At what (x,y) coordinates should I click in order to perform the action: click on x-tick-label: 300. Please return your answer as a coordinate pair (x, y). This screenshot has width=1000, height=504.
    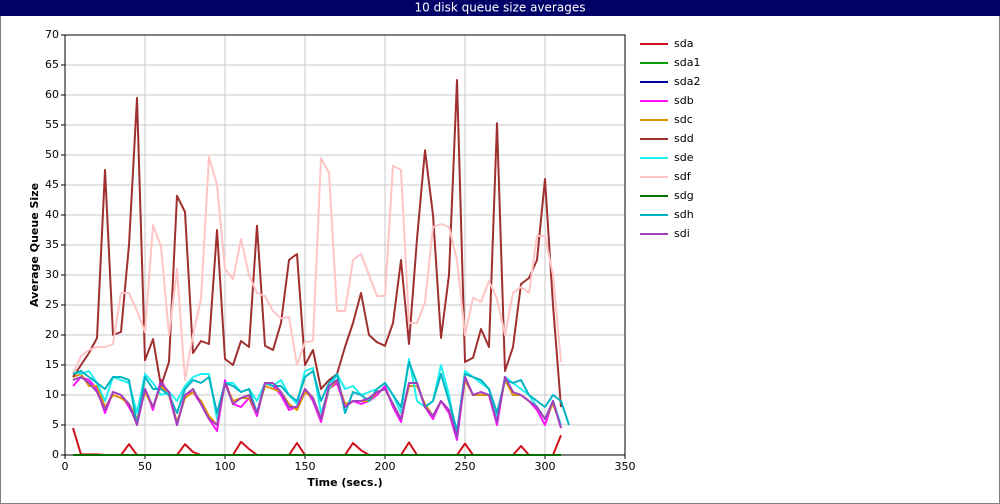
    Looking at the image, I should click on (545, 466).